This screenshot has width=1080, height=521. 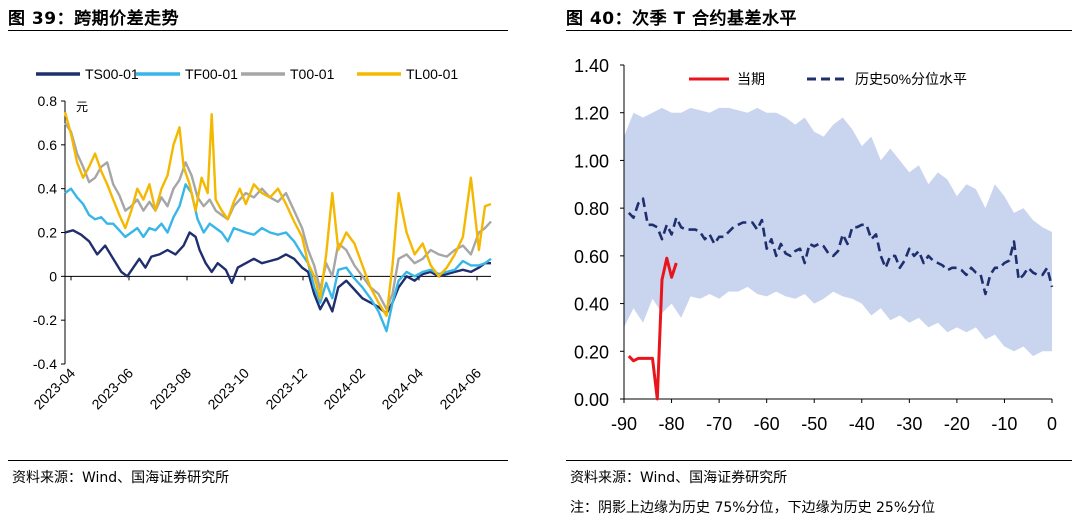 I want to click on right-x-tick-label: -30, so click(x=909, y=424).